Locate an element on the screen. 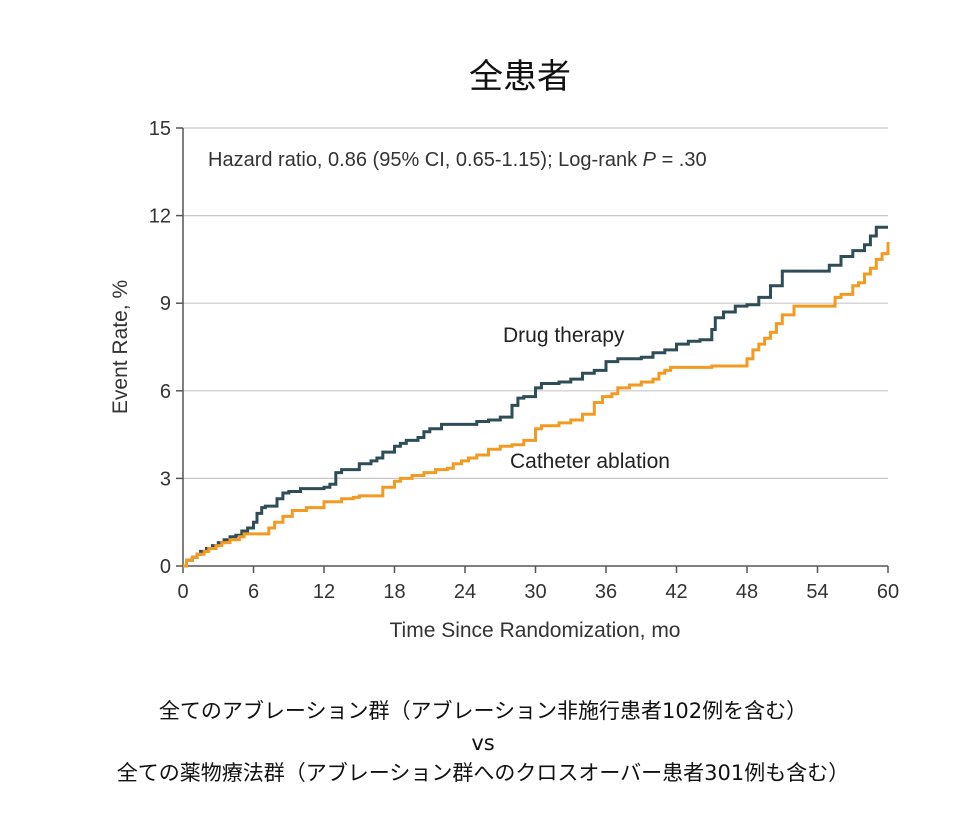 The height and width of the screenshot is (830, 966). x-tick-labels: 0 6 12 18 24 30 36 42 48 54 60 is located at coordinates (538, 592).